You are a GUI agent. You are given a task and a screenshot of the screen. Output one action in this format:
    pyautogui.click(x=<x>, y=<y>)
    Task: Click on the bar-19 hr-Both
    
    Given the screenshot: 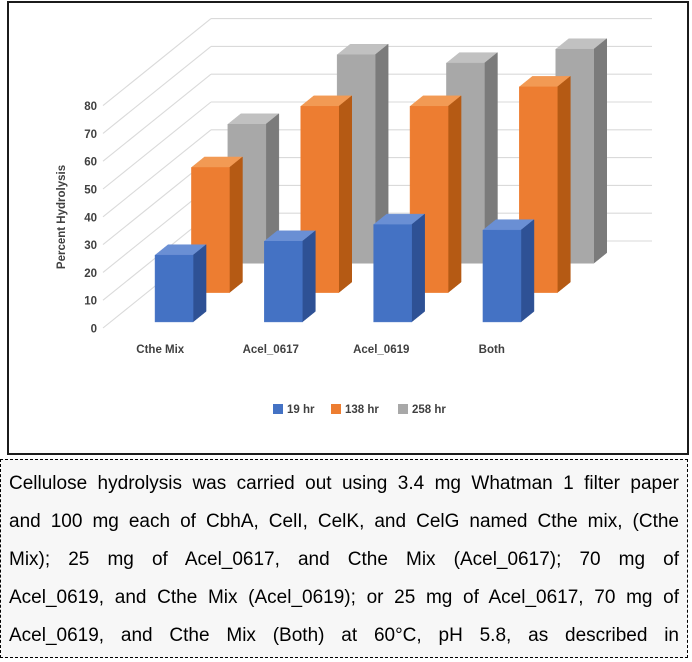 What is the action you would take?
    pyautogui.click(x=502, y=276)
    